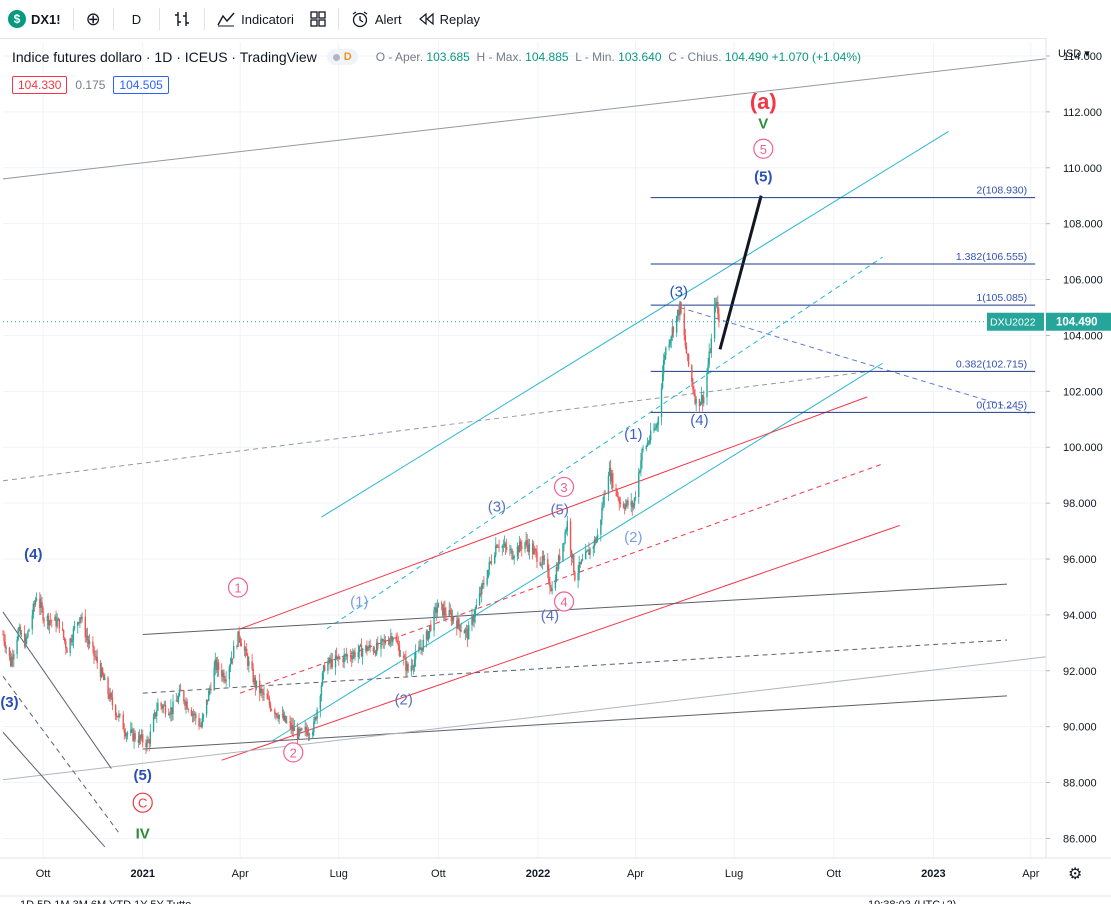 This screenshot has width=1111, height=904. What do you see at coordinates (575, 722) in the screenshot?
I see `trendline-black-channel-bottom` at bounding box center [575, 722].